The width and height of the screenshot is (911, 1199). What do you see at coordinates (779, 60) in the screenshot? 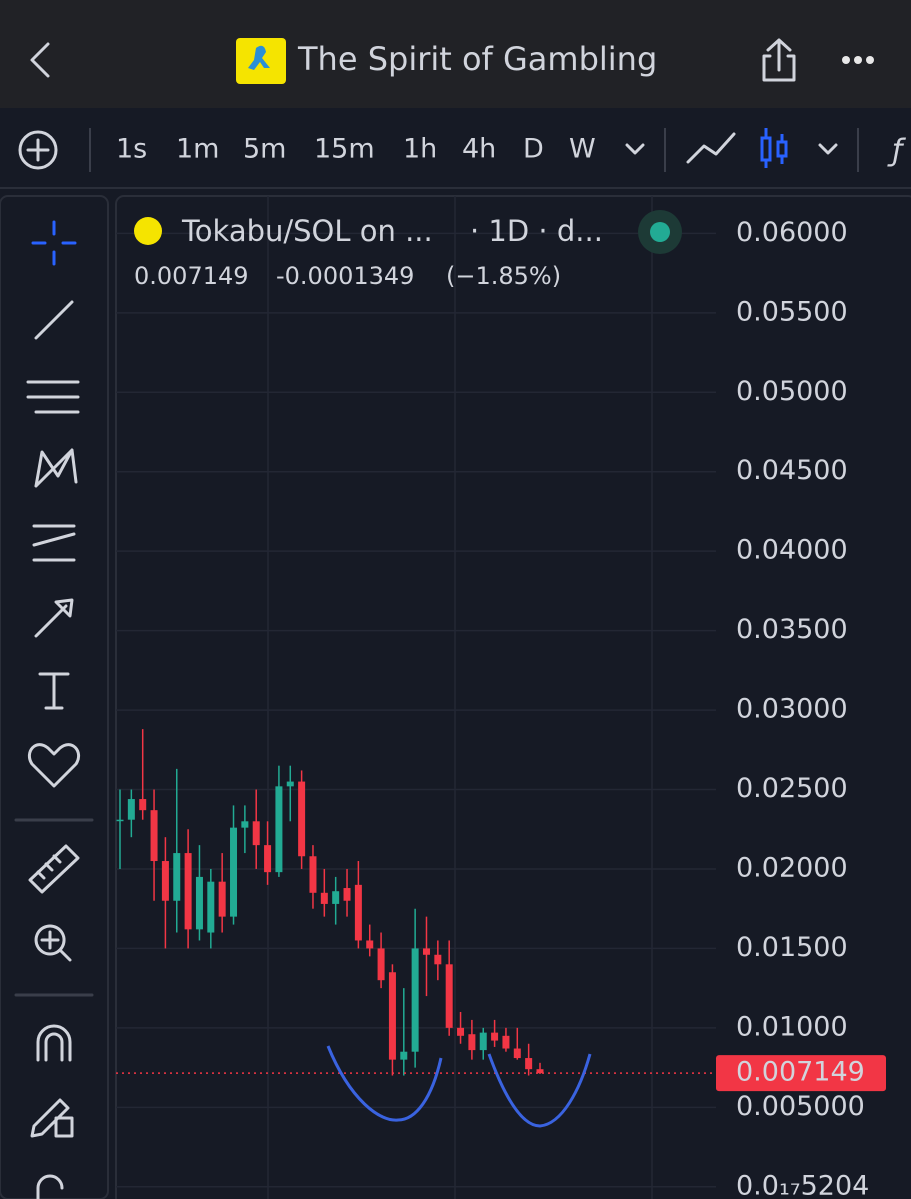
I see `share-button` at bounding box center [779, 60].